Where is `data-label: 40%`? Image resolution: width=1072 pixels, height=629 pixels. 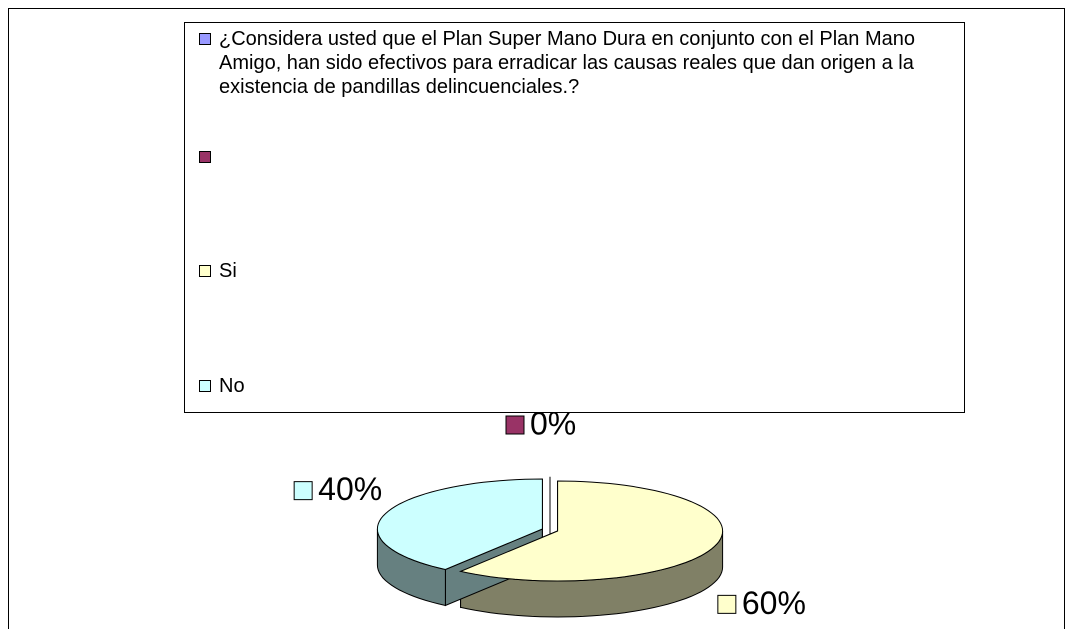 data-label: 40% is located at coordinates (350, 489).